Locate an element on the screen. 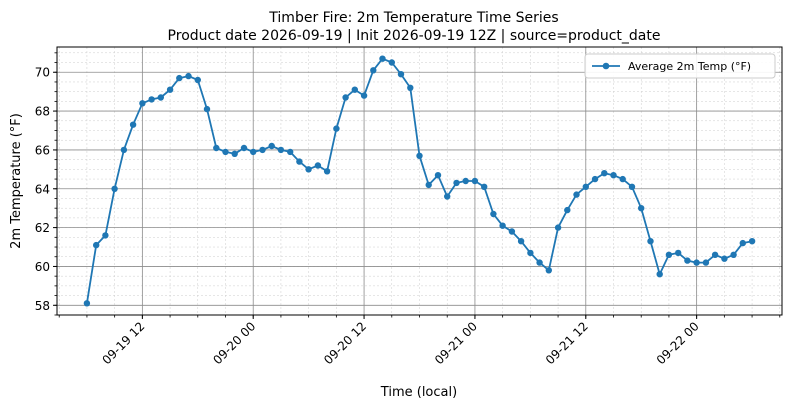  y-axis: 58 60 62 64 66 68 70 is located at coordinates (46, 184).